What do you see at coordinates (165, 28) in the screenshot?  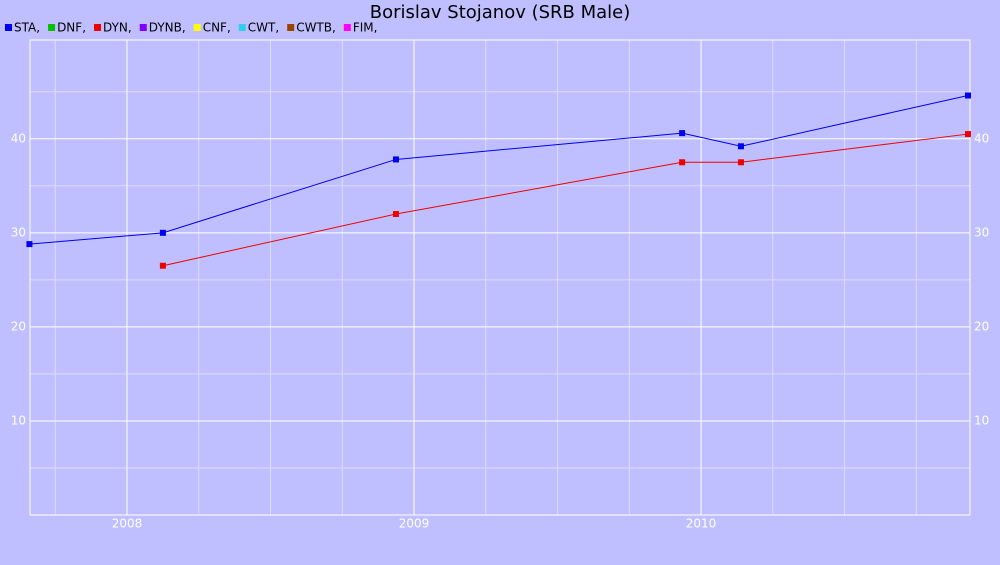 I see `legend-label: DYNB` at bounding box center [165, 28].